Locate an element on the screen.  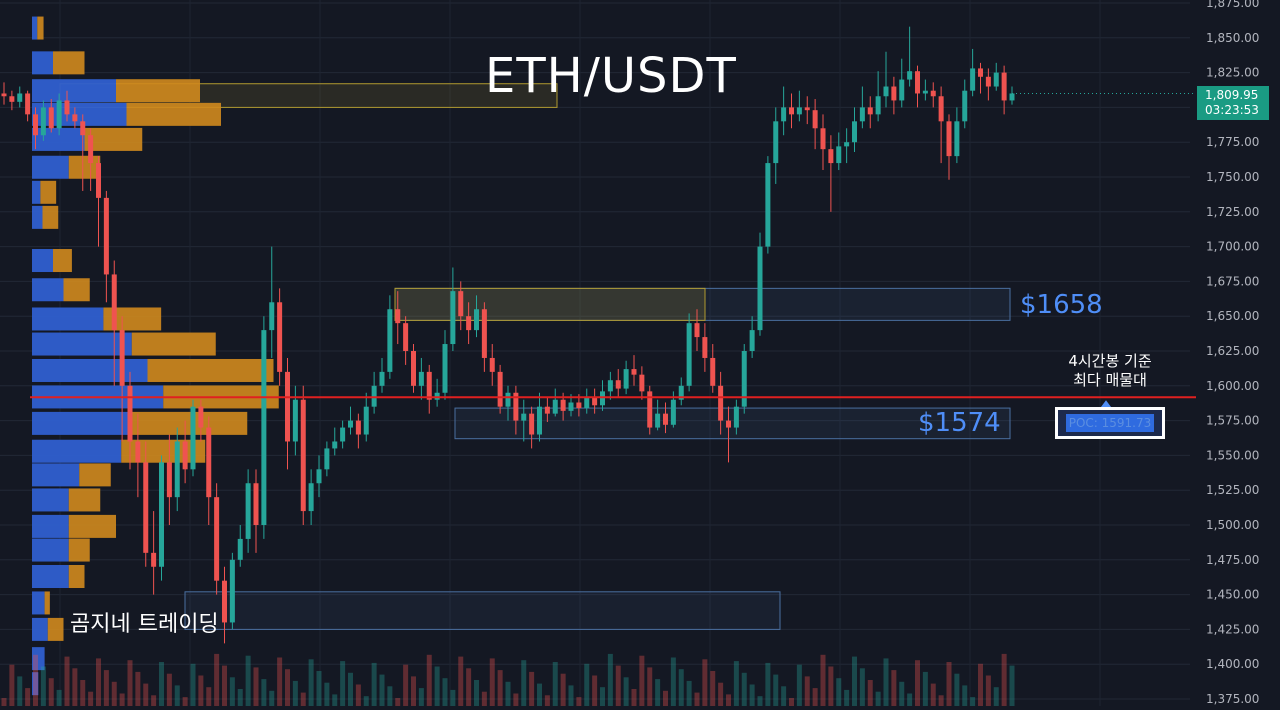
y-tick-label: 1,575.00 is located at coordinates (1232, 421).